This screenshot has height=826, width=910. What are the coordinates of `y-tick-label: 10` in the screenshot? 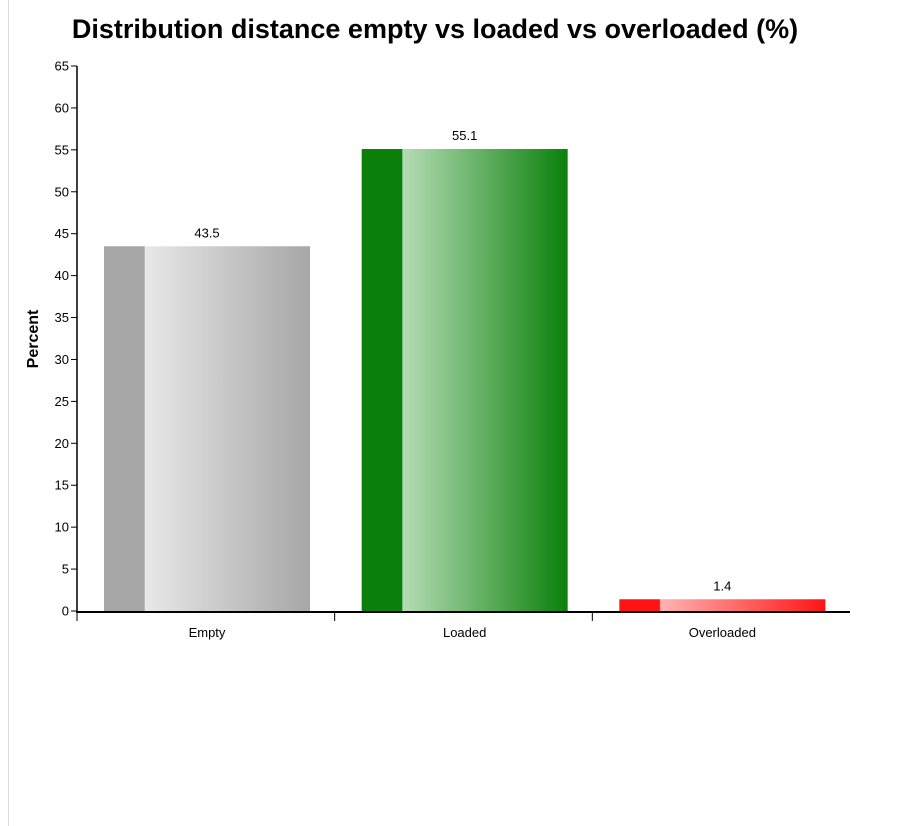 It's located at (62, 527).